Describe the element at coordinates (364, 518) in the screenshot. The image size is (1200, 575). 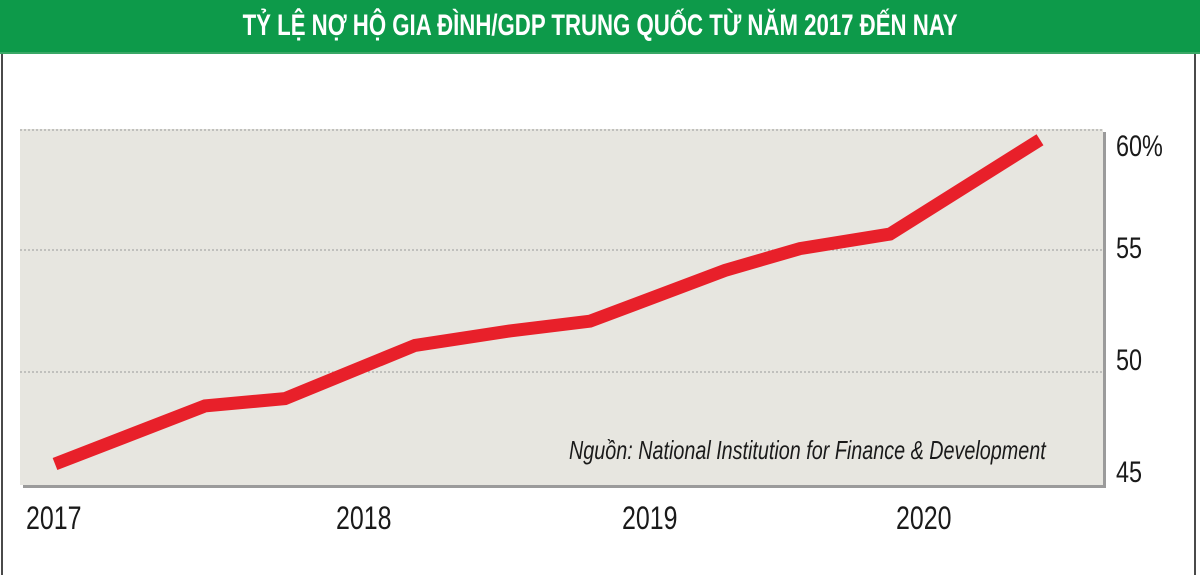
I see `x-tick-2018: 2018` at that location.